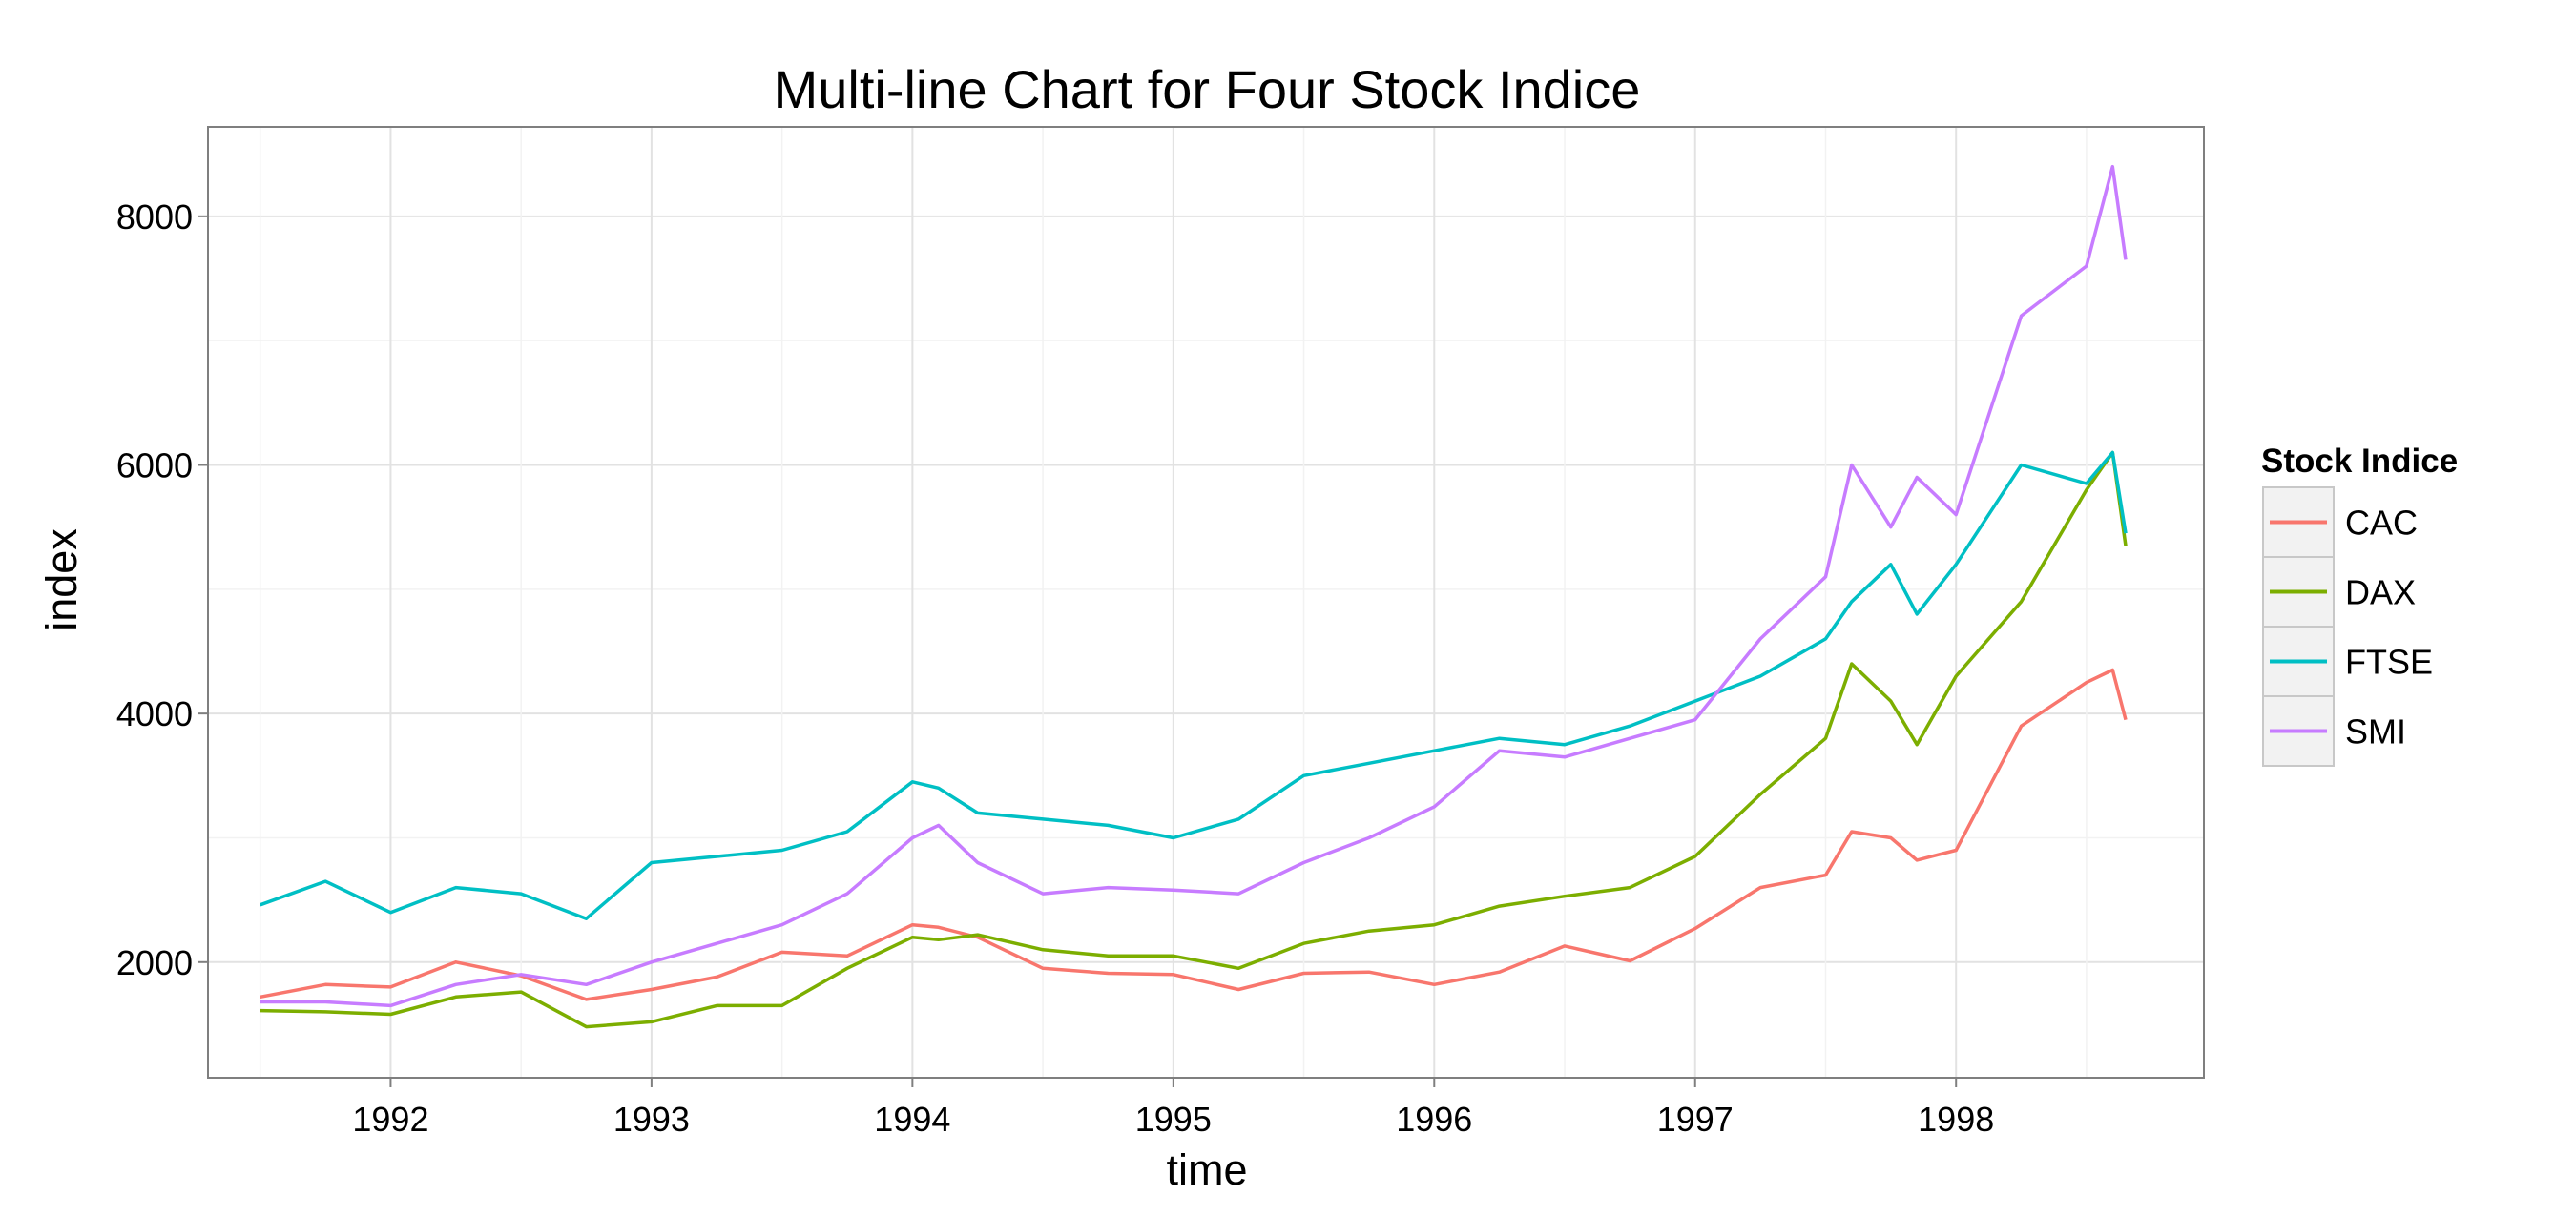 The image size is (2576, 1216). Describe the element at coordinates (1956, 1119) in the screenshot. I see `x-tick-label: 1998` at that location.